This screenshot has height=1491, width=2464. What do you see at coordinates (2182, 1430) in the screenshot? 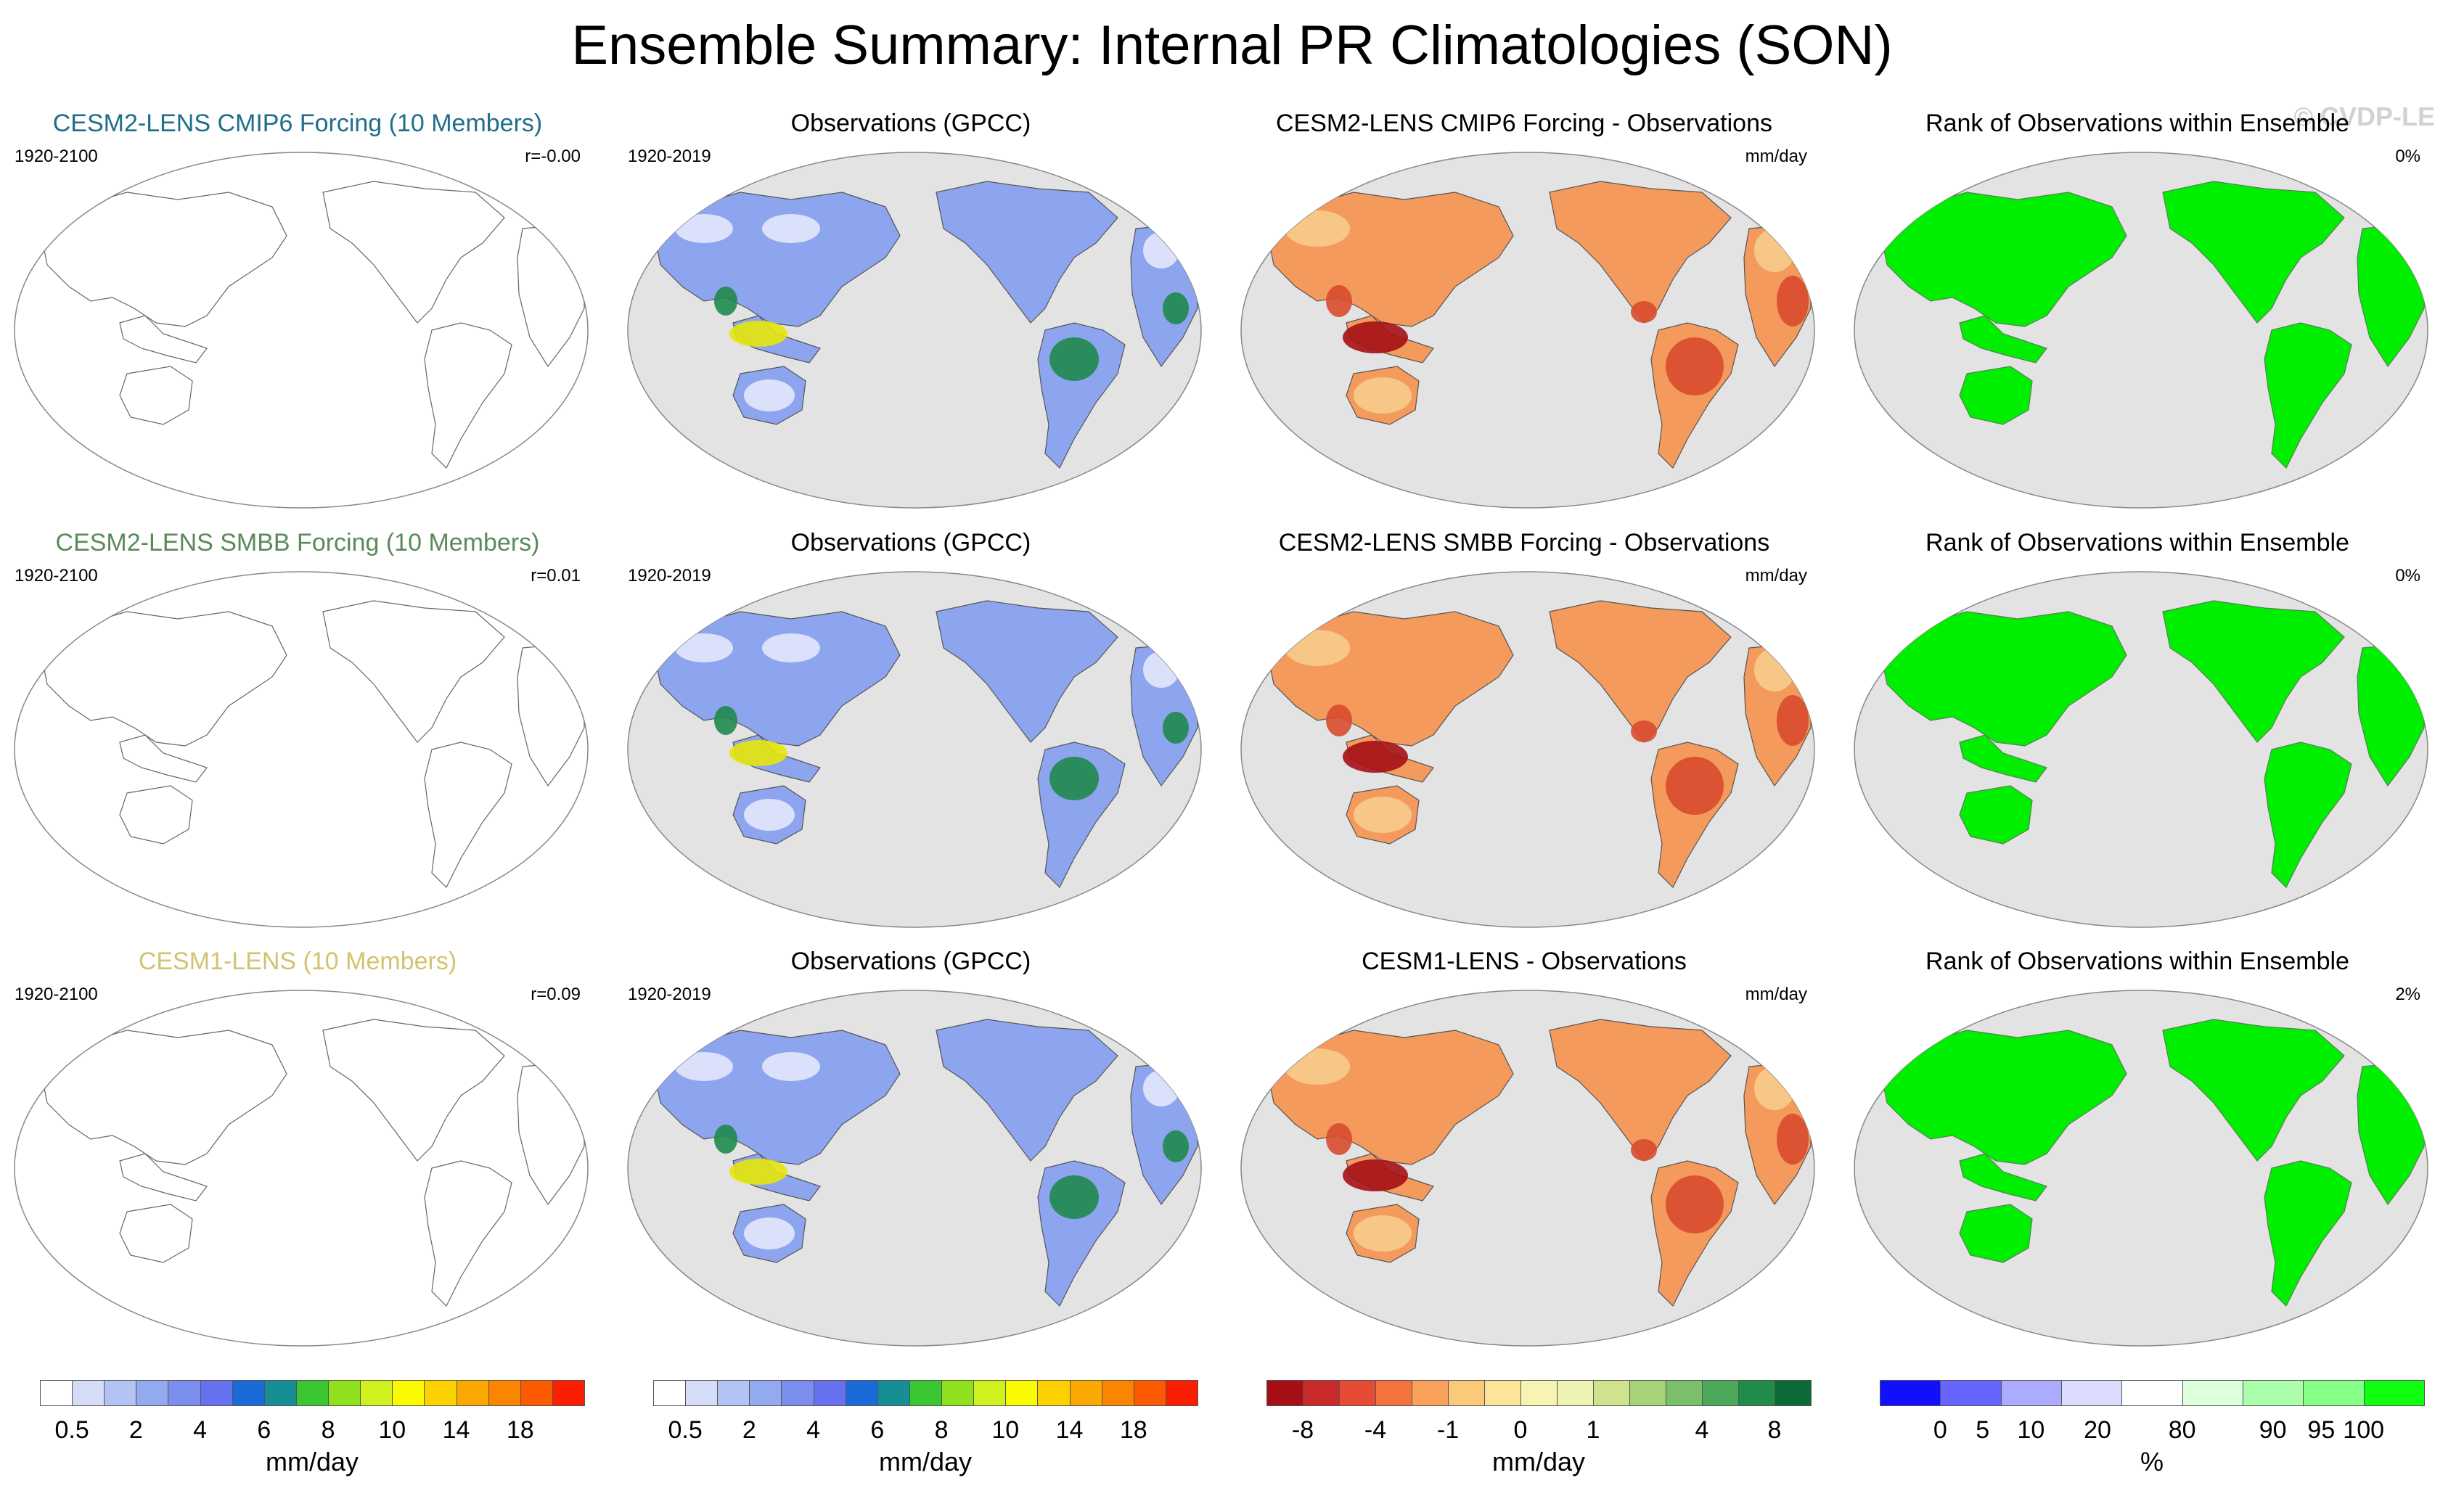
I see `colorbar-tick-label: 80` at bounding box center [2182, 1430].